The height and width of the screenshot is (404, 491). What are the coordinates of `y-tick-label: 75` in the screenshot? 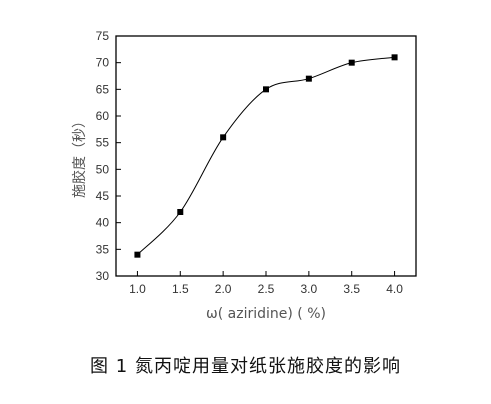 It's located at (103, 36).